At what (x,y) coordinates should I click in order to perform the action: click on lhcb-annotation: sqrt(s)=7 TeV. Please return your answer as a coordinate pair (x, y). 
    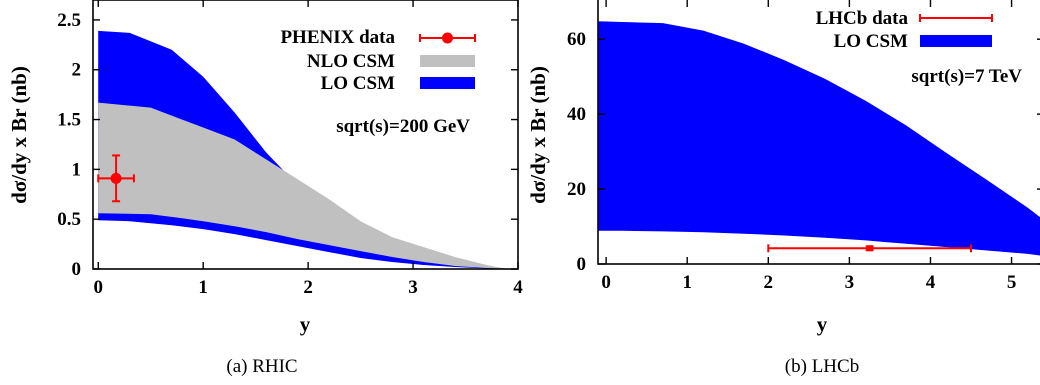
    Looking at the image, I should click on (966, 76).